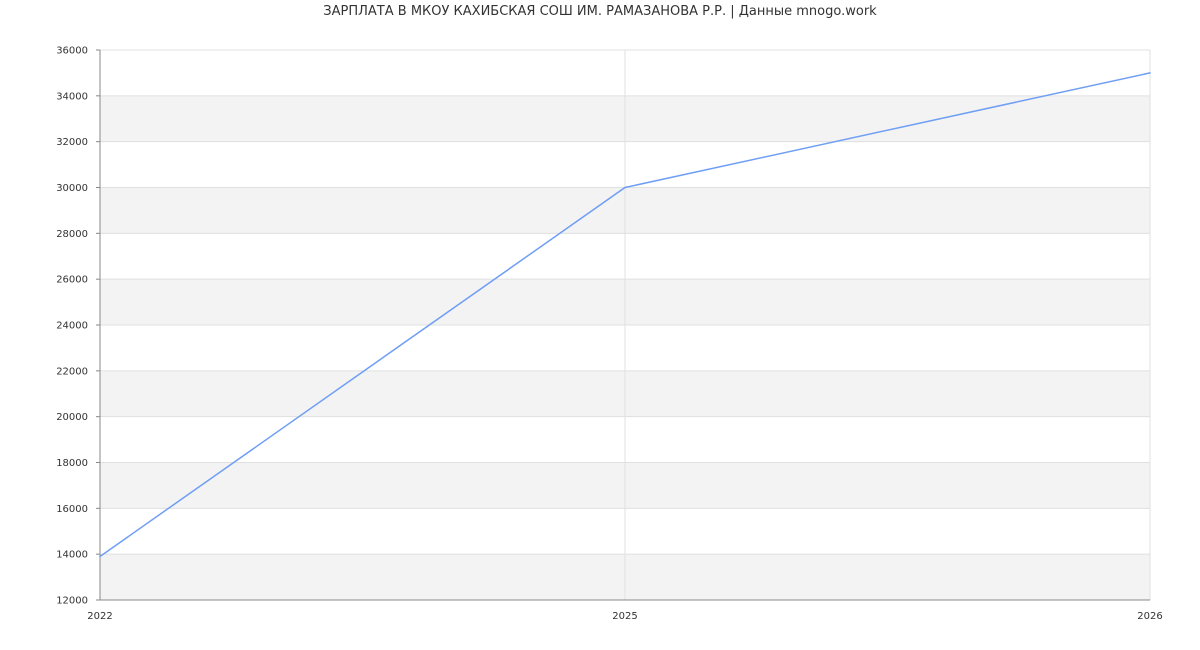  What do you see at coordinates (72, 555) in the screenshot?
I see `y-tick-label: 14000` at bounding box center [72, 555].